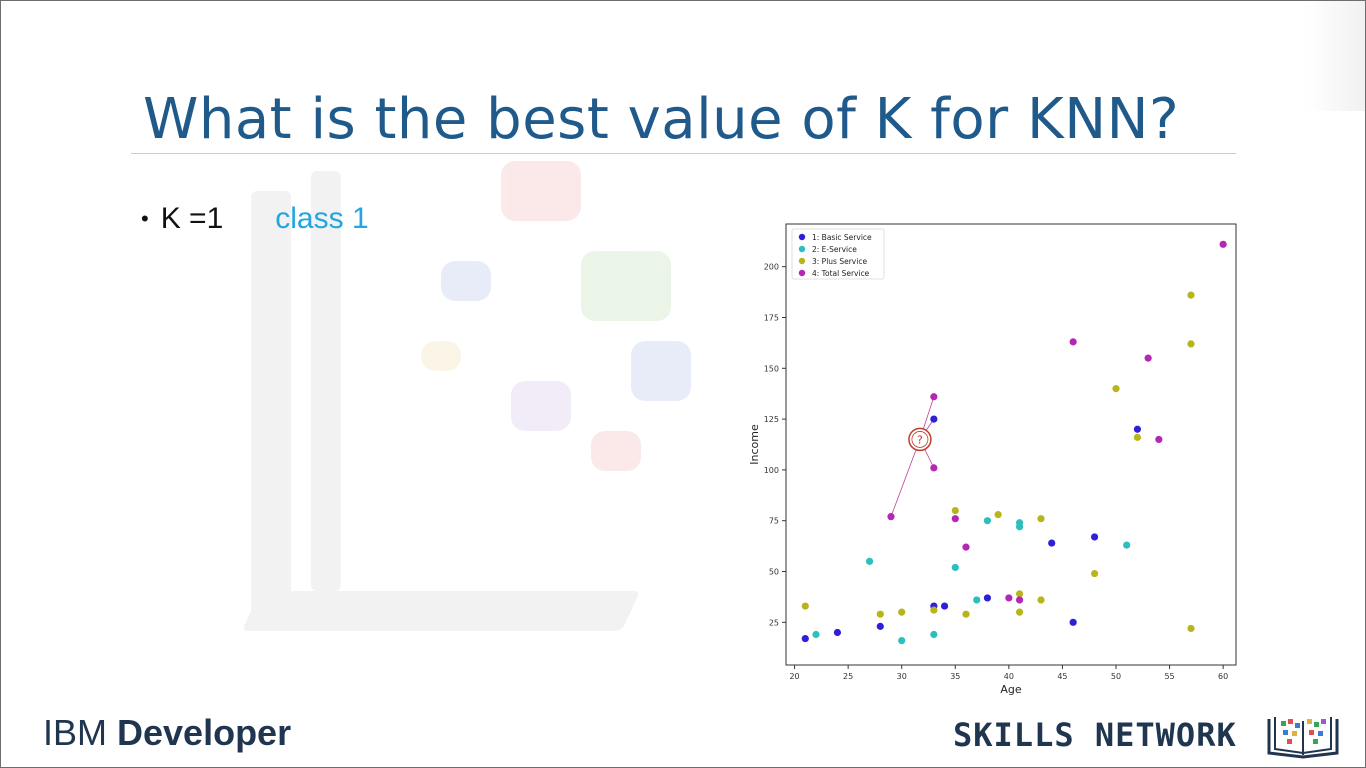  I want to click on x-tick-label: 45, so click(1062, 676).